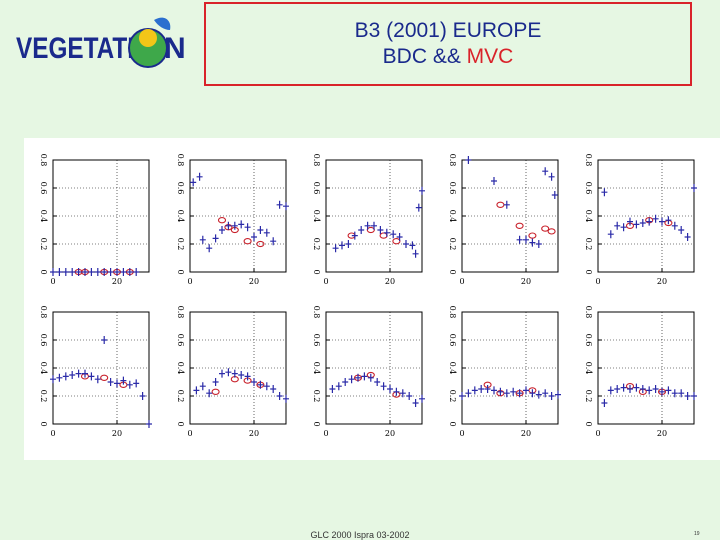 Image resolution: width=720 pixels, height=540 pixels. Describe the element at coordinates (448, 44) in the screenshot. I see `title-box: B3 (2001) EUROPE BDC && MVC` at that location.